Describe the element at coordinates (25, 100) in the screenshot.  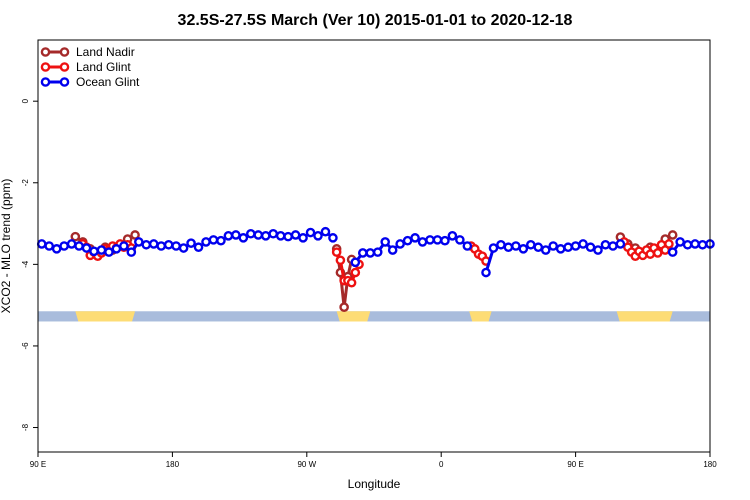
I see `y-tick-label-0: 0` at that location.